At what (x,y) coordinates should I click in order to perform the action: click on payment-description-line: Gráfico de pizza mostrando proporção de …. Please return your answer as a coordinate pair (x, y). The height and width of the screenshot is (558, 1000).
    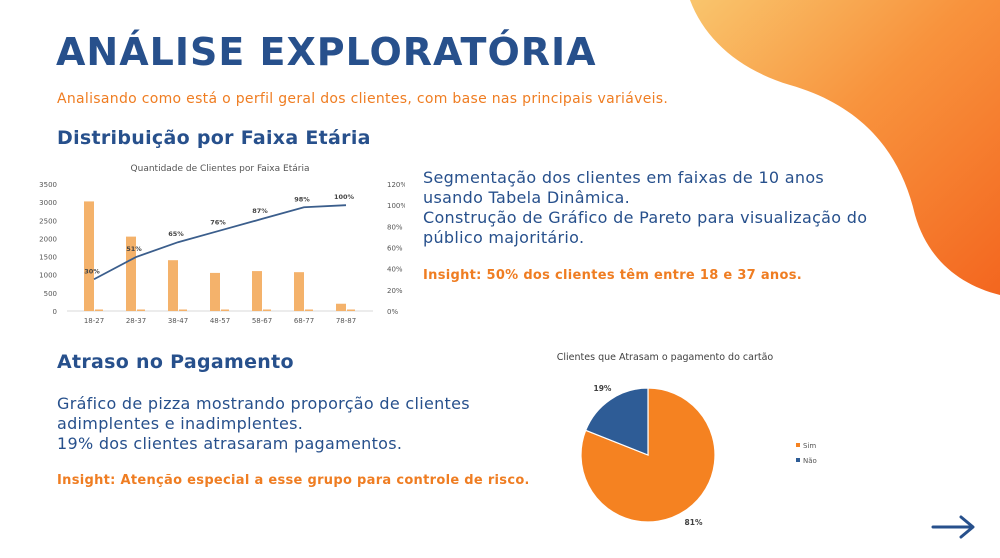
    Looking at the image, I should click on (263, 403).